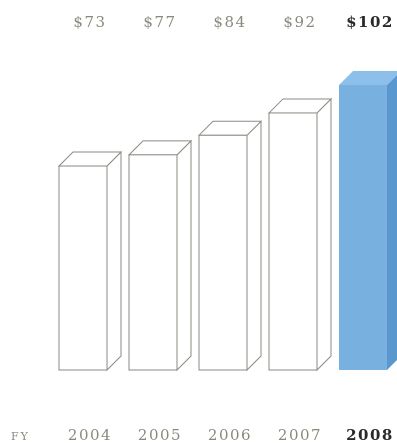  What do you see at coordinates (324, 234) in the screenshot?
I see `bar-side-2007` at bounding box center [324, 234].